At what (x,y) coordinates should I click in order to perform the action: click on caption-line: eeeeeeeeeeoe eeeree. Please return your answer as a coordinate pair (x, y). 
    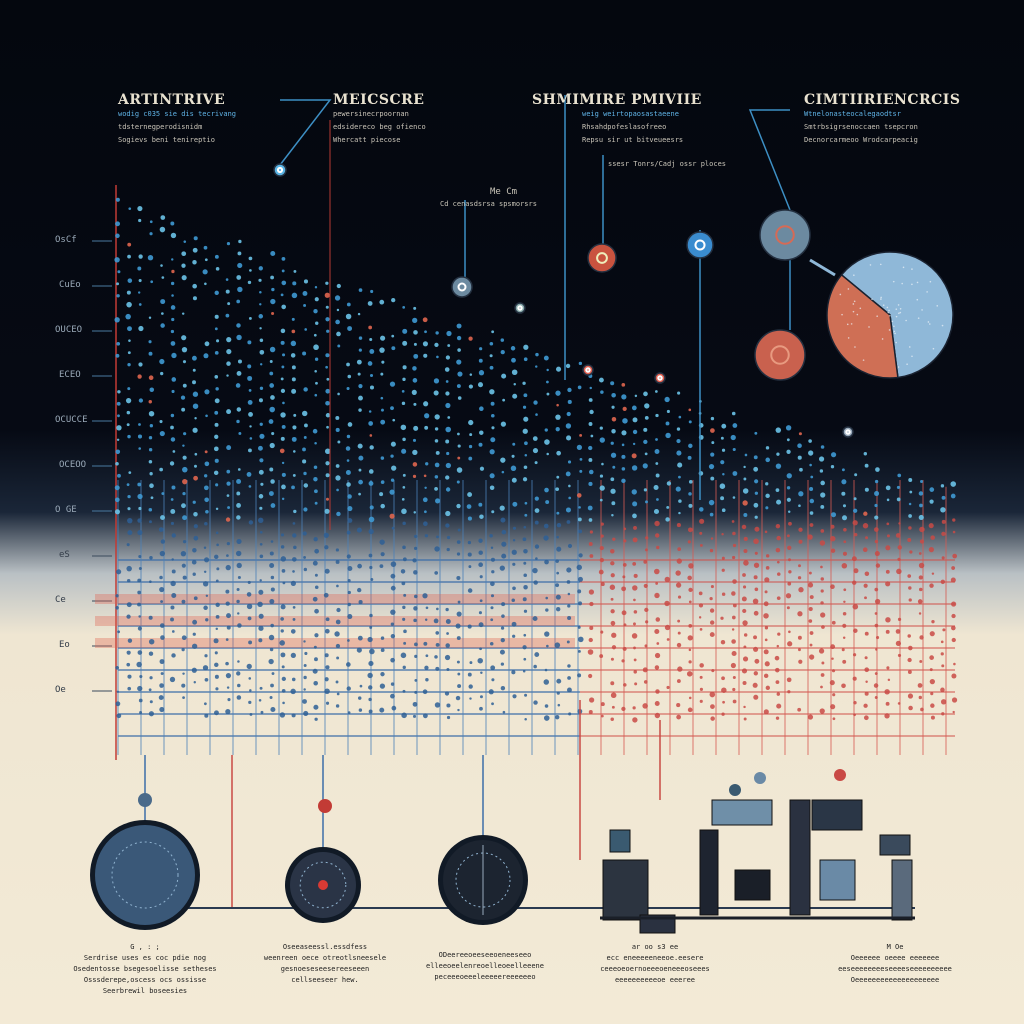
    Looking at the image, I should click on (655, 980).